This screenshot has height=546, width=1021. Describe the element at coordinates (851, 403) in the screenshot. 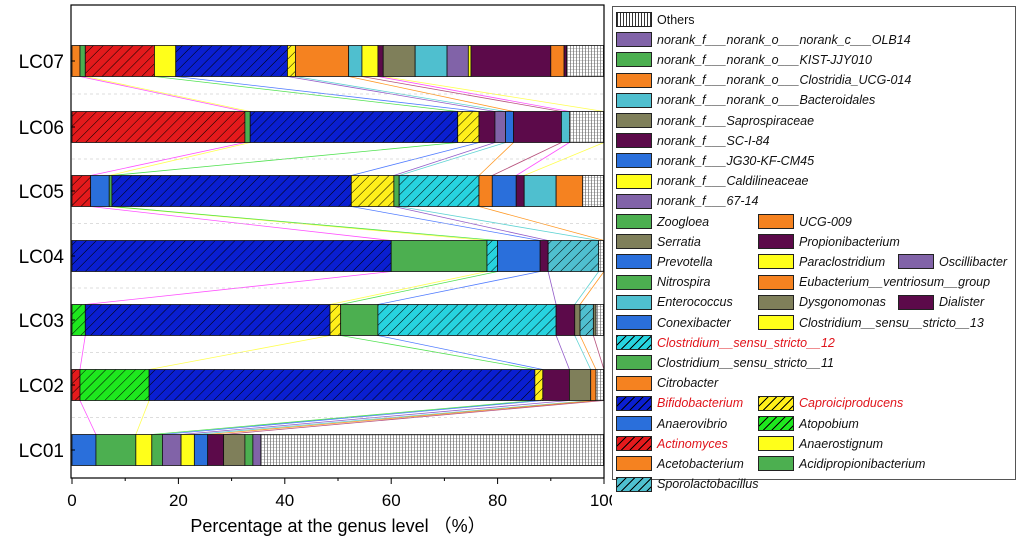

I see `legend-label: Caproiciproducens` at that location.